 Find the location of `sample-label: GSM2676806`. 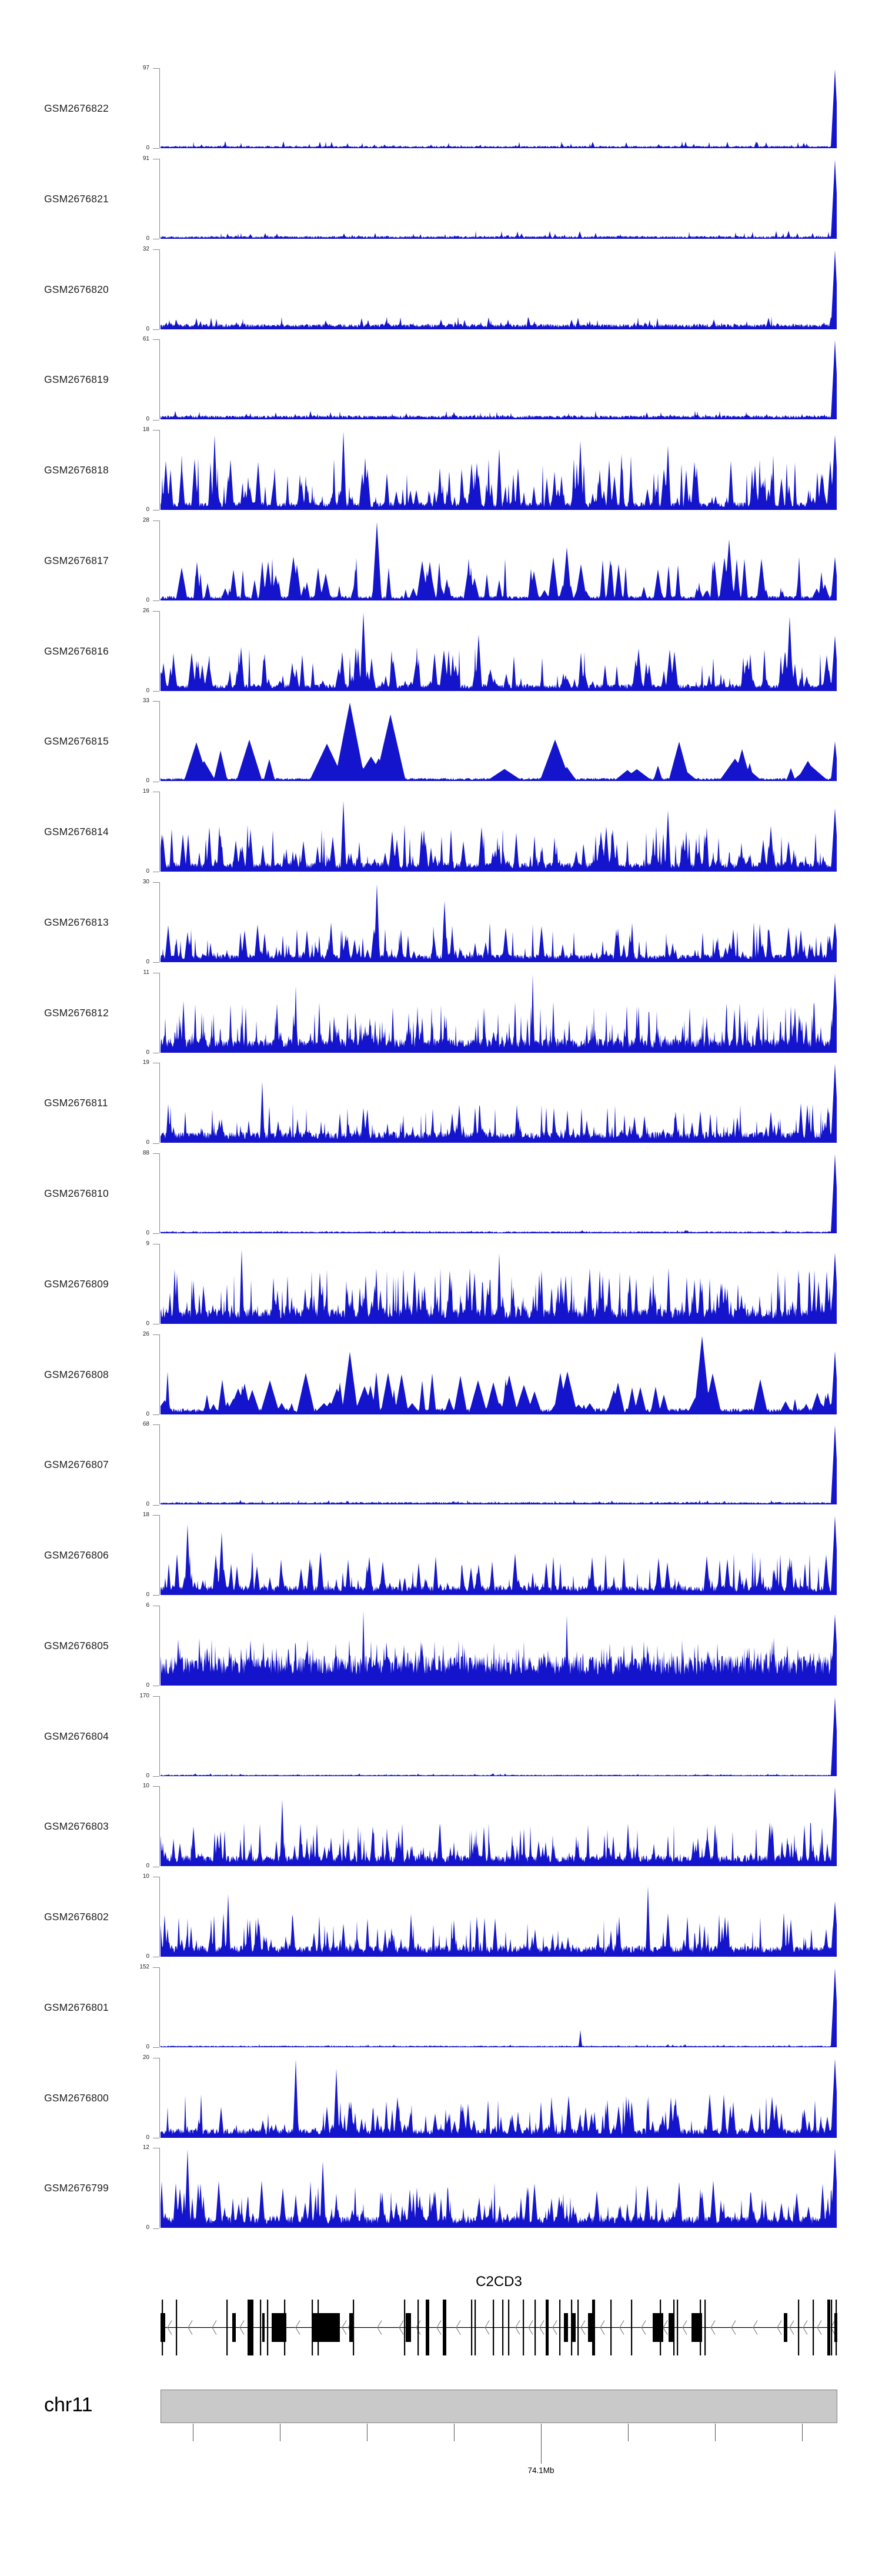

sample-label: GSM2676806 is located at coordinates (76, 1555).